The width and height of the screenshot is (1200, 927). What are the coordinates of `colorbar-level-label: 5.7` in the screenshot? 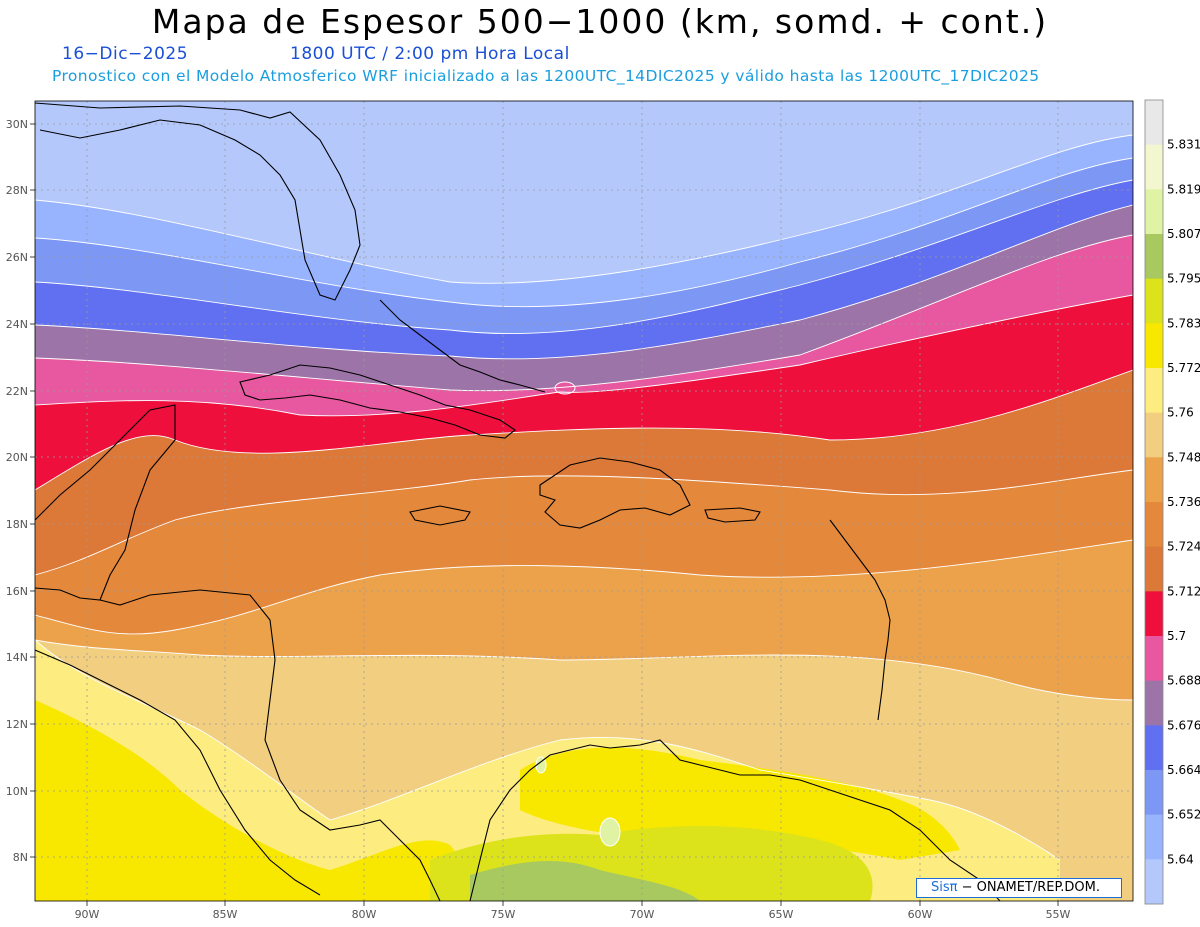 It's located at (1176, 636).